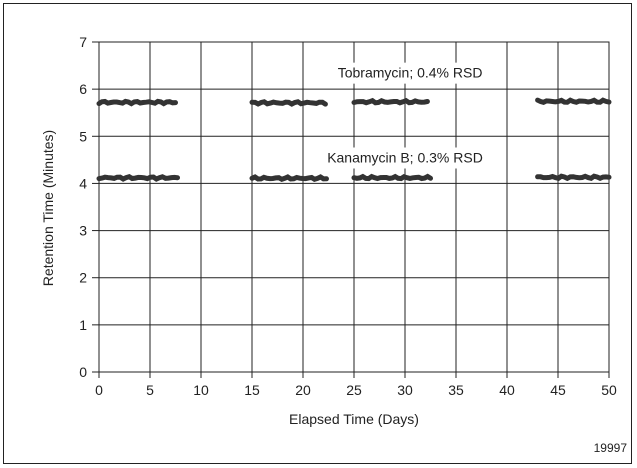 The width and height of the screenshot is (637, 468). What do you see at coordinates (83, 89) in the screenshot?
I see `y-tick-label: 6` at bounding box center [83, 89].